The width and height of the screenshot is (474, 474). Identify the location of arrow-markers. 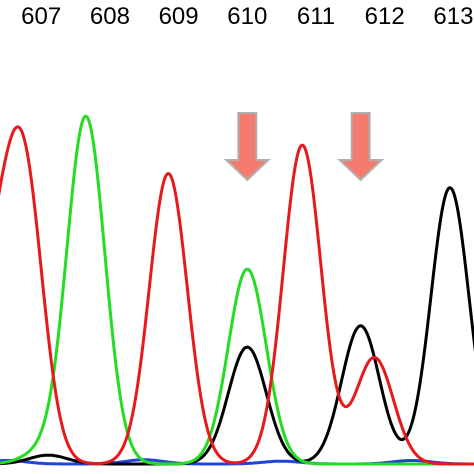
(304, 147).